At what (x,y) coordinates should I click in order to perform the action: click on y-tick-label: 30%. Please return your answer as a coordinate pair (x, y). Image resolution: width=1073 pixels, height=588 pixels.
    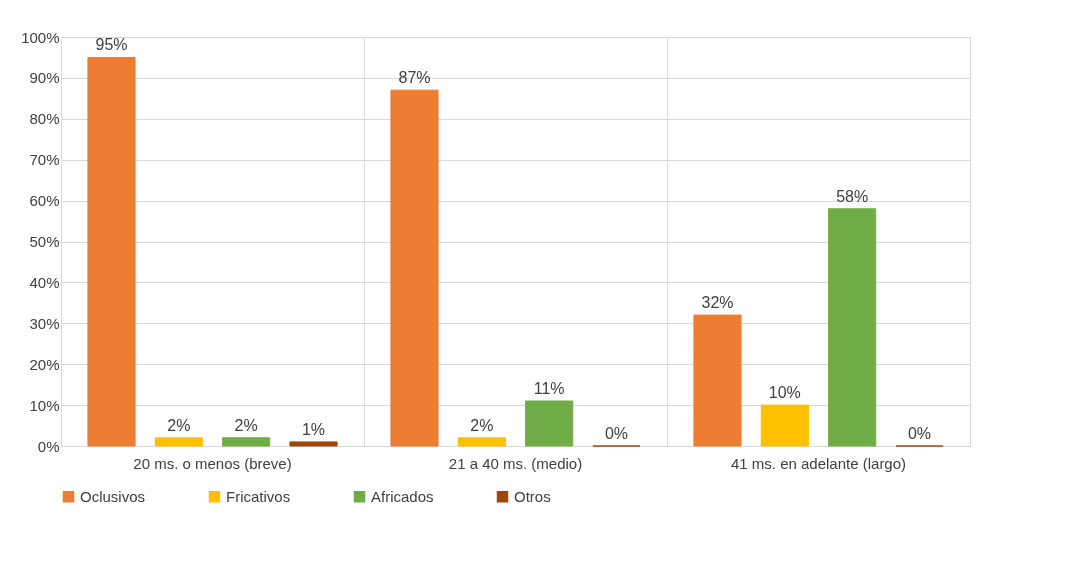
    Looking at the image, I should click on (44, 323).